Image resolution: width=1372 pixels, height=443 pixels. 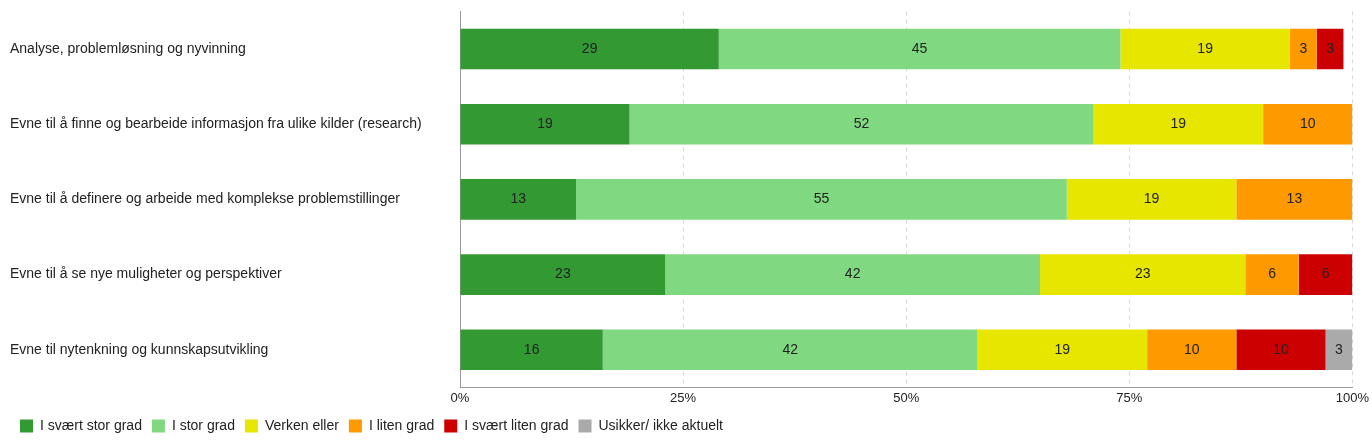 I want to click on data-label: 29, so click(x=589, y=47).